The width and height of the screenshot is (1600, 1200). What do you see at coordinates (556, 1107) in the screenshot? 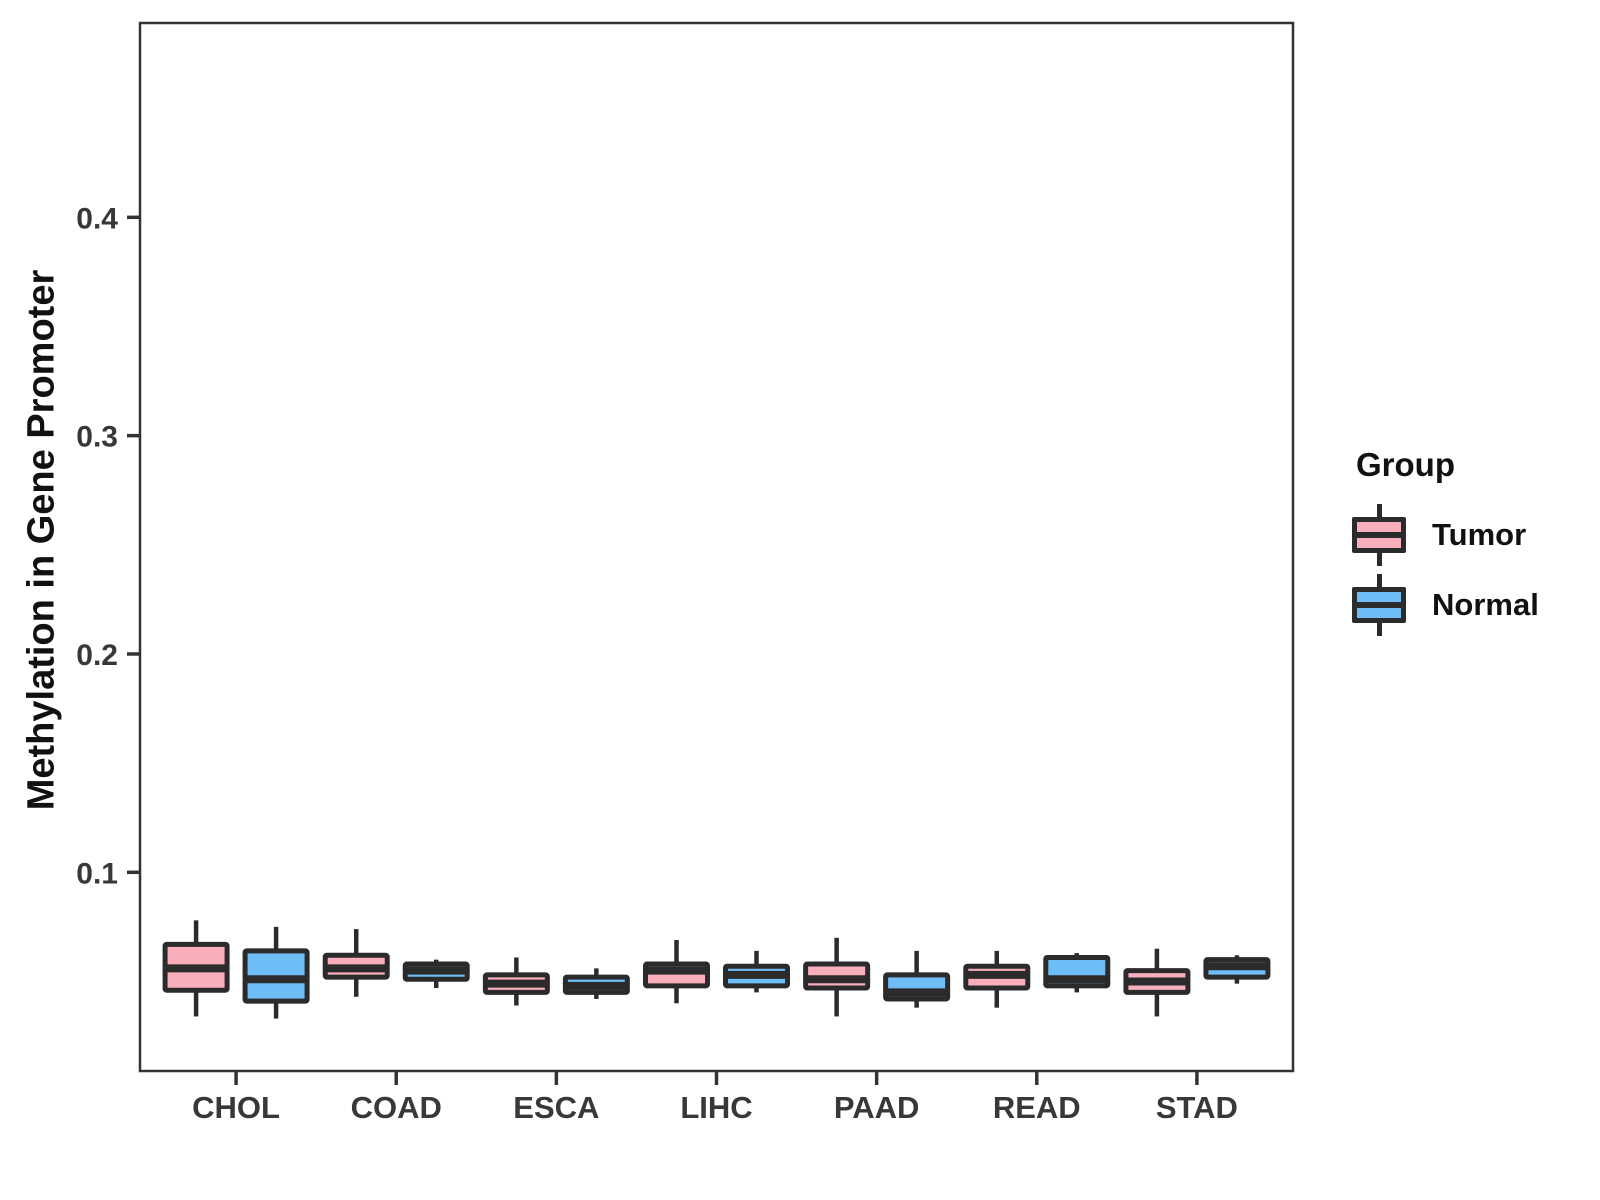
I see `x-tick-label-ESCA: ESCA` at bounding box center [556, 1107].